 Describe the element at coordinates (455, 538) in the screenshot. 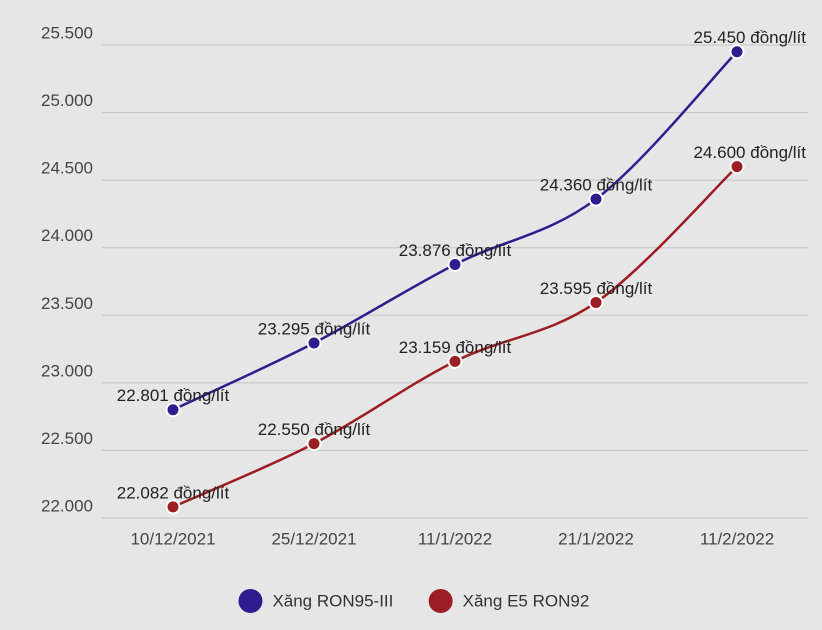

I see `x-tick-label: 11/1/2022` at that location.